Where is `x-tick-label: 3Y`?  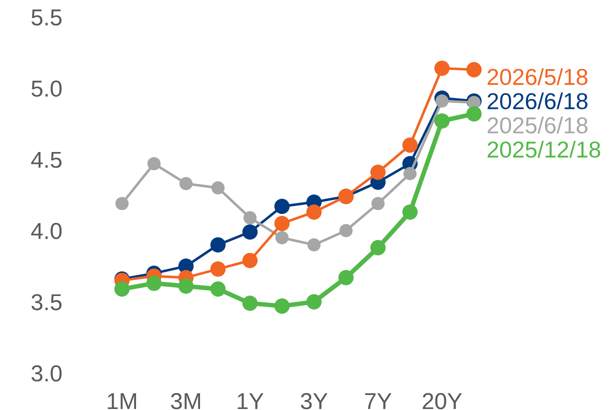
x-tick-label: 3Y is located at coordinates (314, 401).